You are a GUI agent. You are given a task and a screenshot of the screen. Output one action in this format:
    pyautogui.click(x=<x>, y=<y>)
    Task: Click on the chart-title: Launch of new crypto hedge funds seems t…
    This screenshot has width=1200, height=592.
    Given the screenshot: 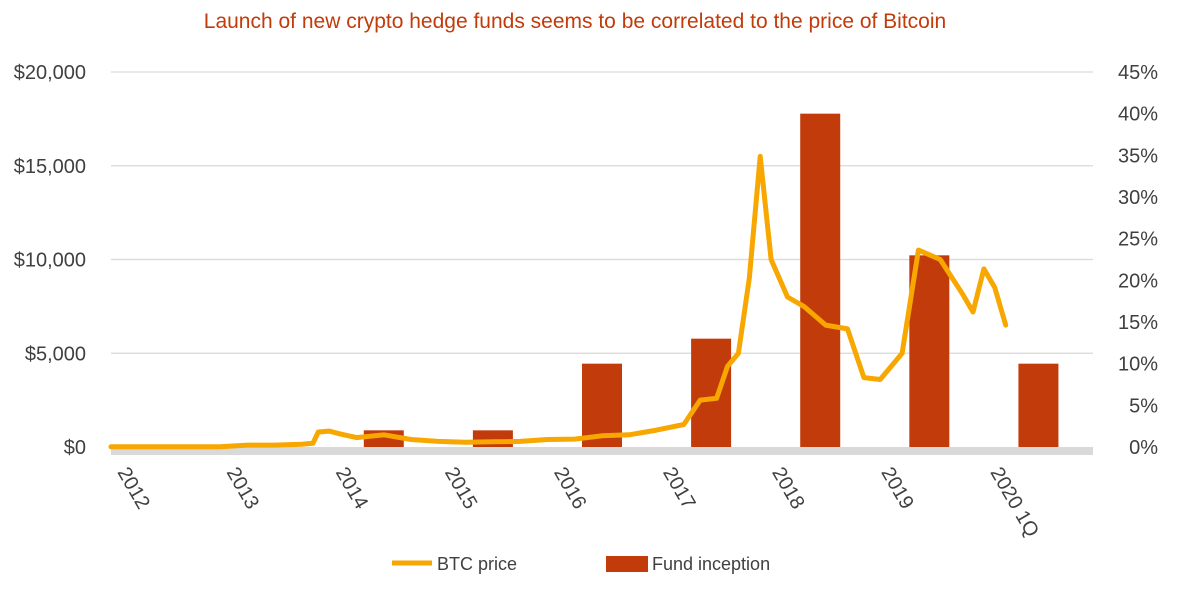 What is the action you would take?
    pyautogui.click(x=575, y=21)
    